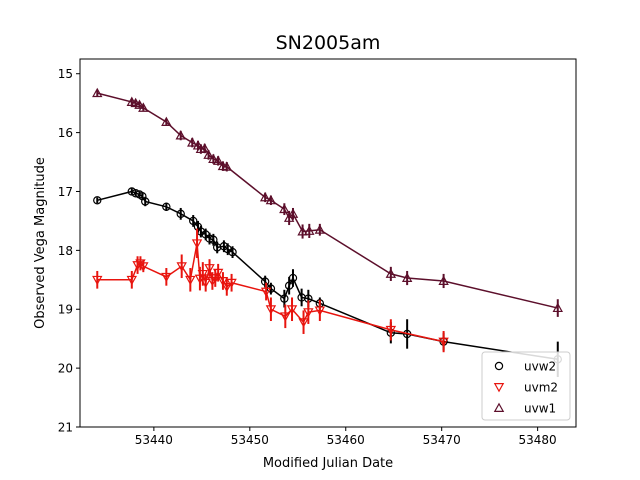  What do you see at coordinates (540, 409) in the screenshot?
I see `legend-label: uvw1` at bounding box center [540, 409].